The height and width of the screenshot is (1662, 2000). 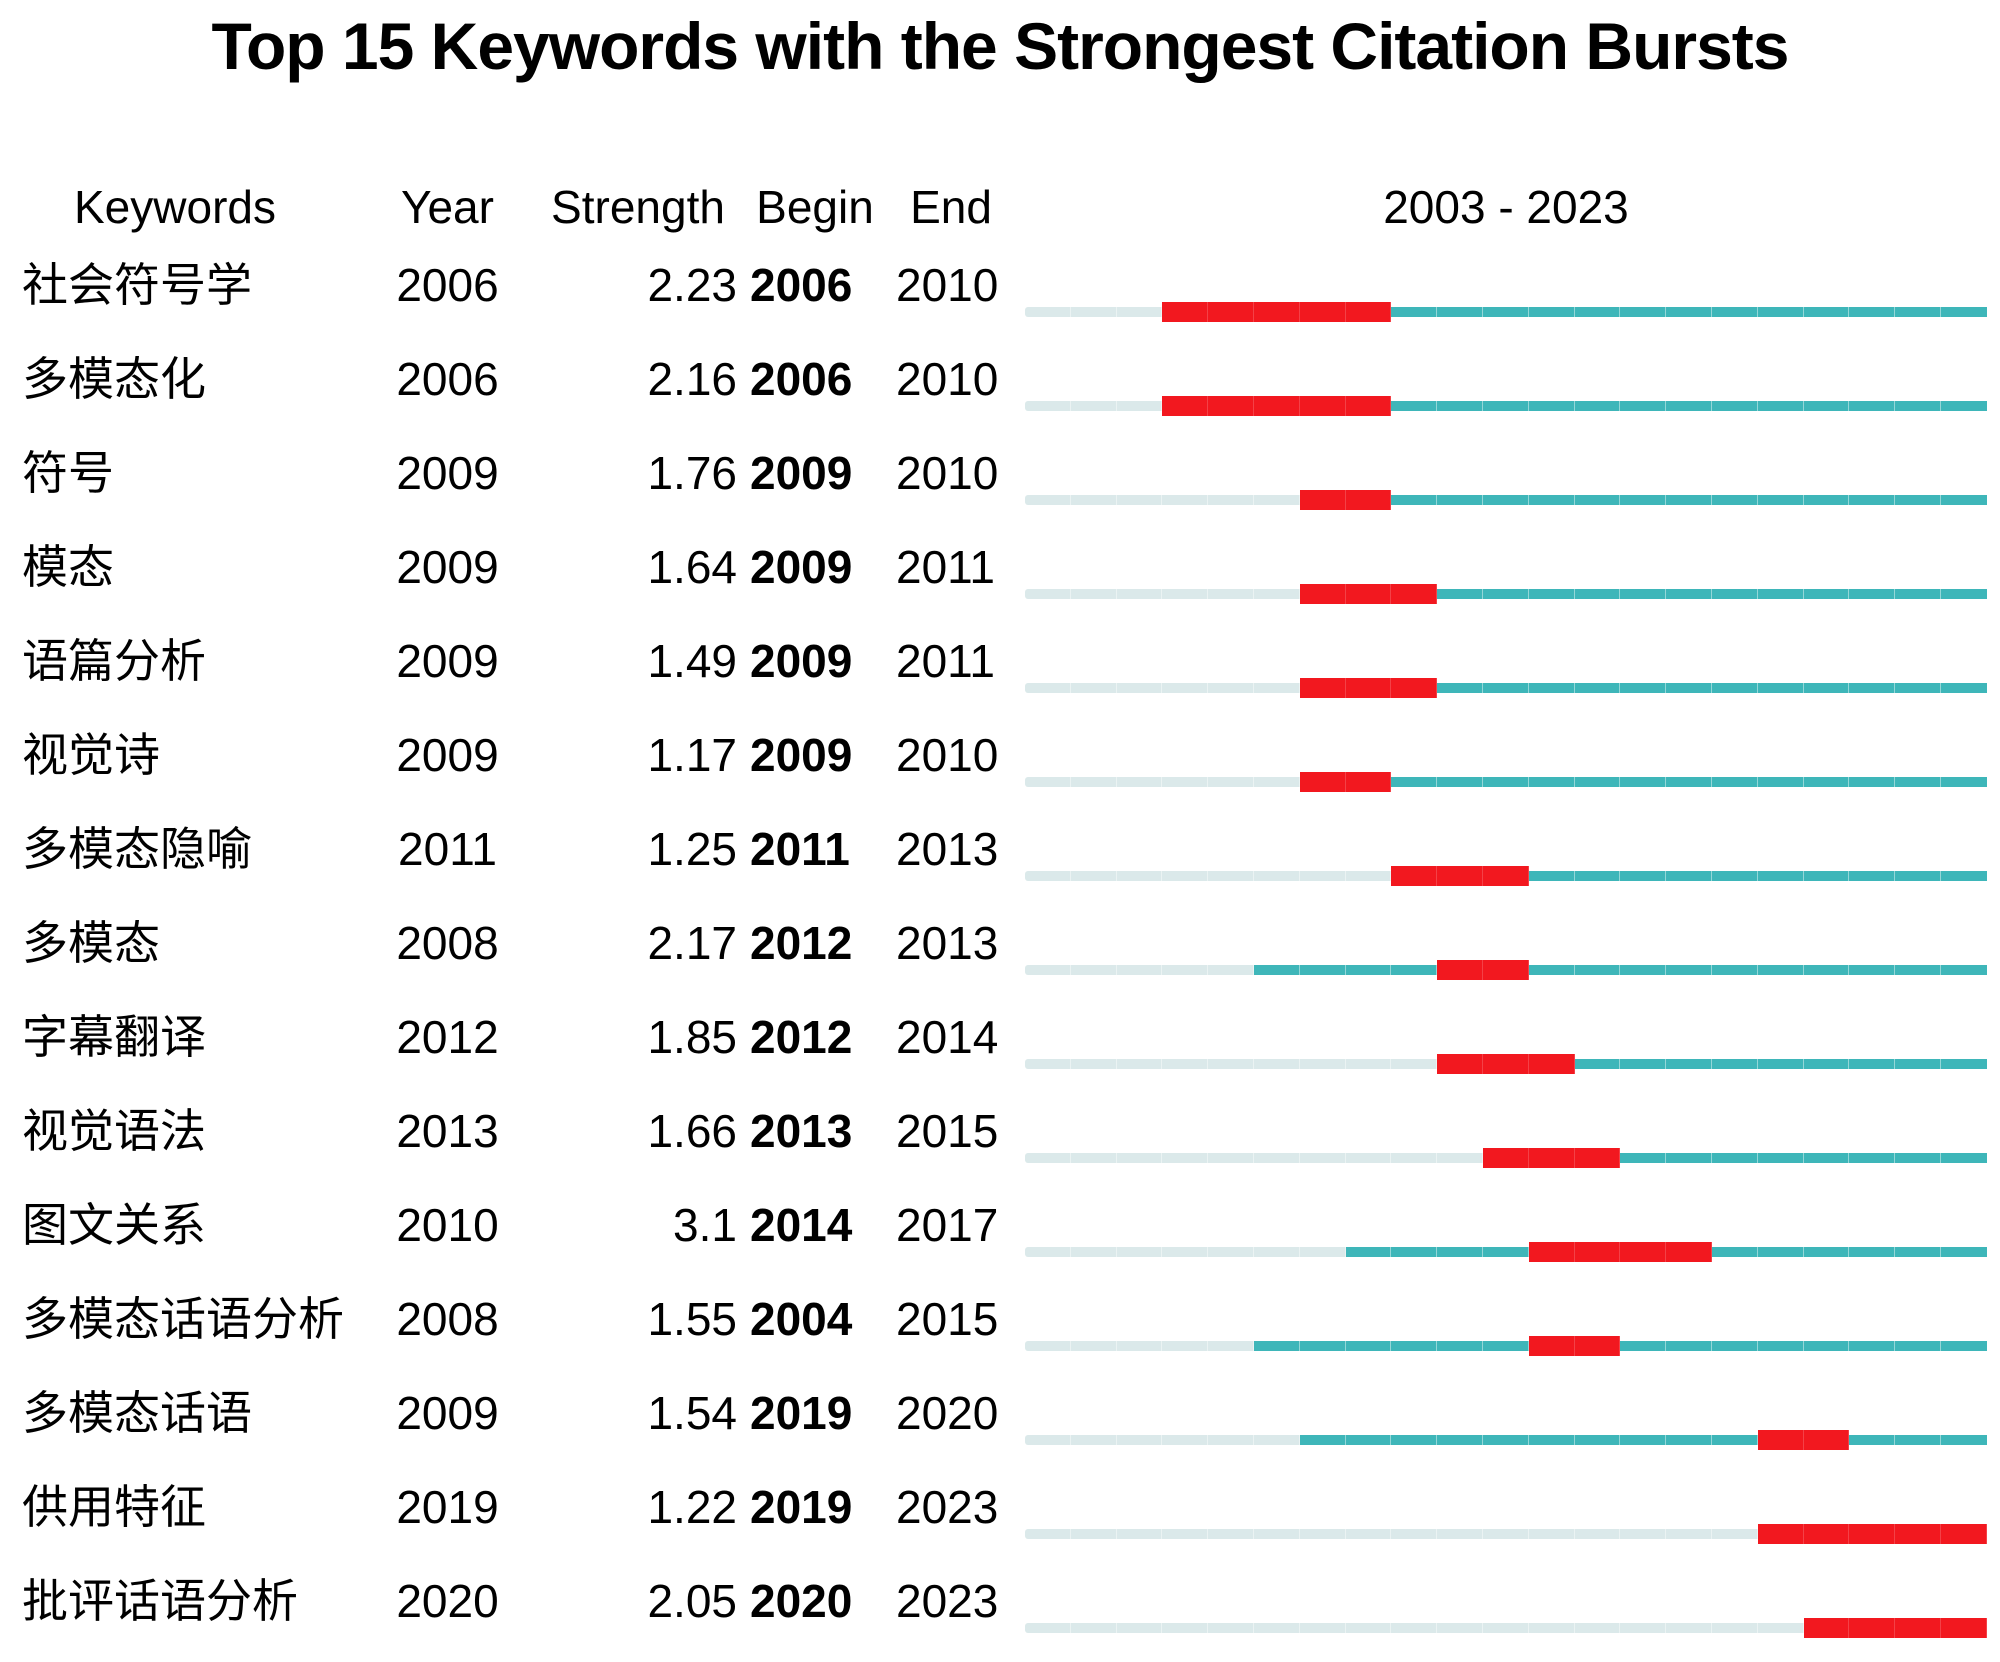 What do you see at coordinates (1000, 767) in the screenshot?
I see `keyword-burst-row: 视觉诗 2009 1.17 2009 2010` at bounding box center [1000, 767].